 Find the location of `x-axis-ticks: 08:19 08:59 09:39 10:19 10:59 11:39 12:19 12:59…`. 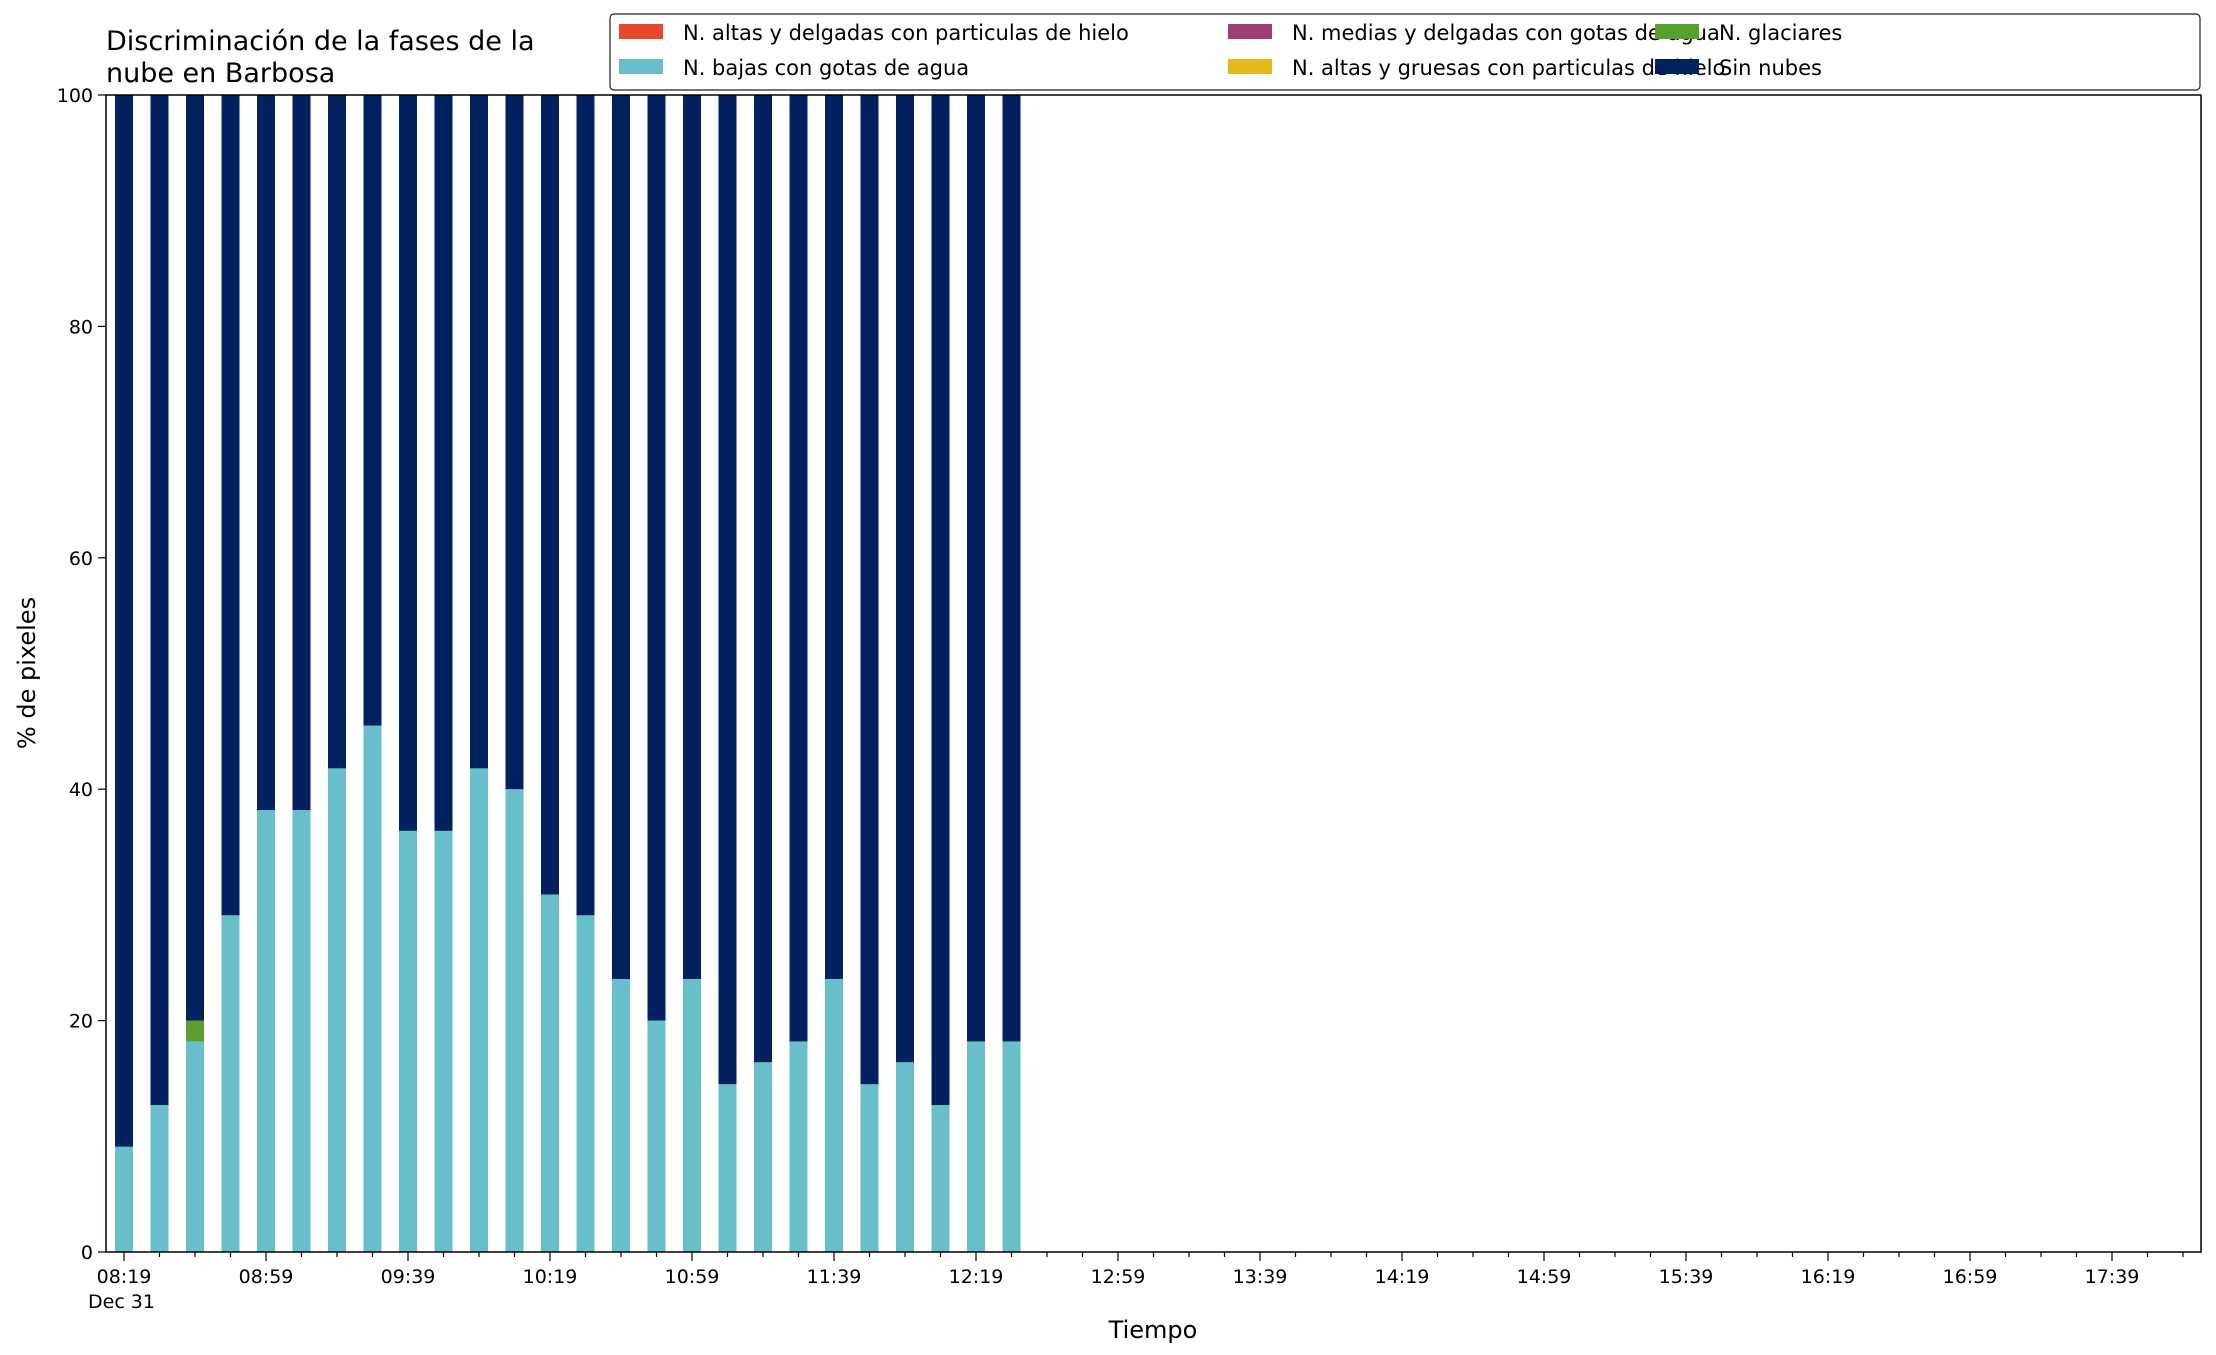

x-axis-ticks: 08:19 08:59 09:39 10:19 10:59 11:39 12:19 12:59… is located at coordinates (1140, 1270).